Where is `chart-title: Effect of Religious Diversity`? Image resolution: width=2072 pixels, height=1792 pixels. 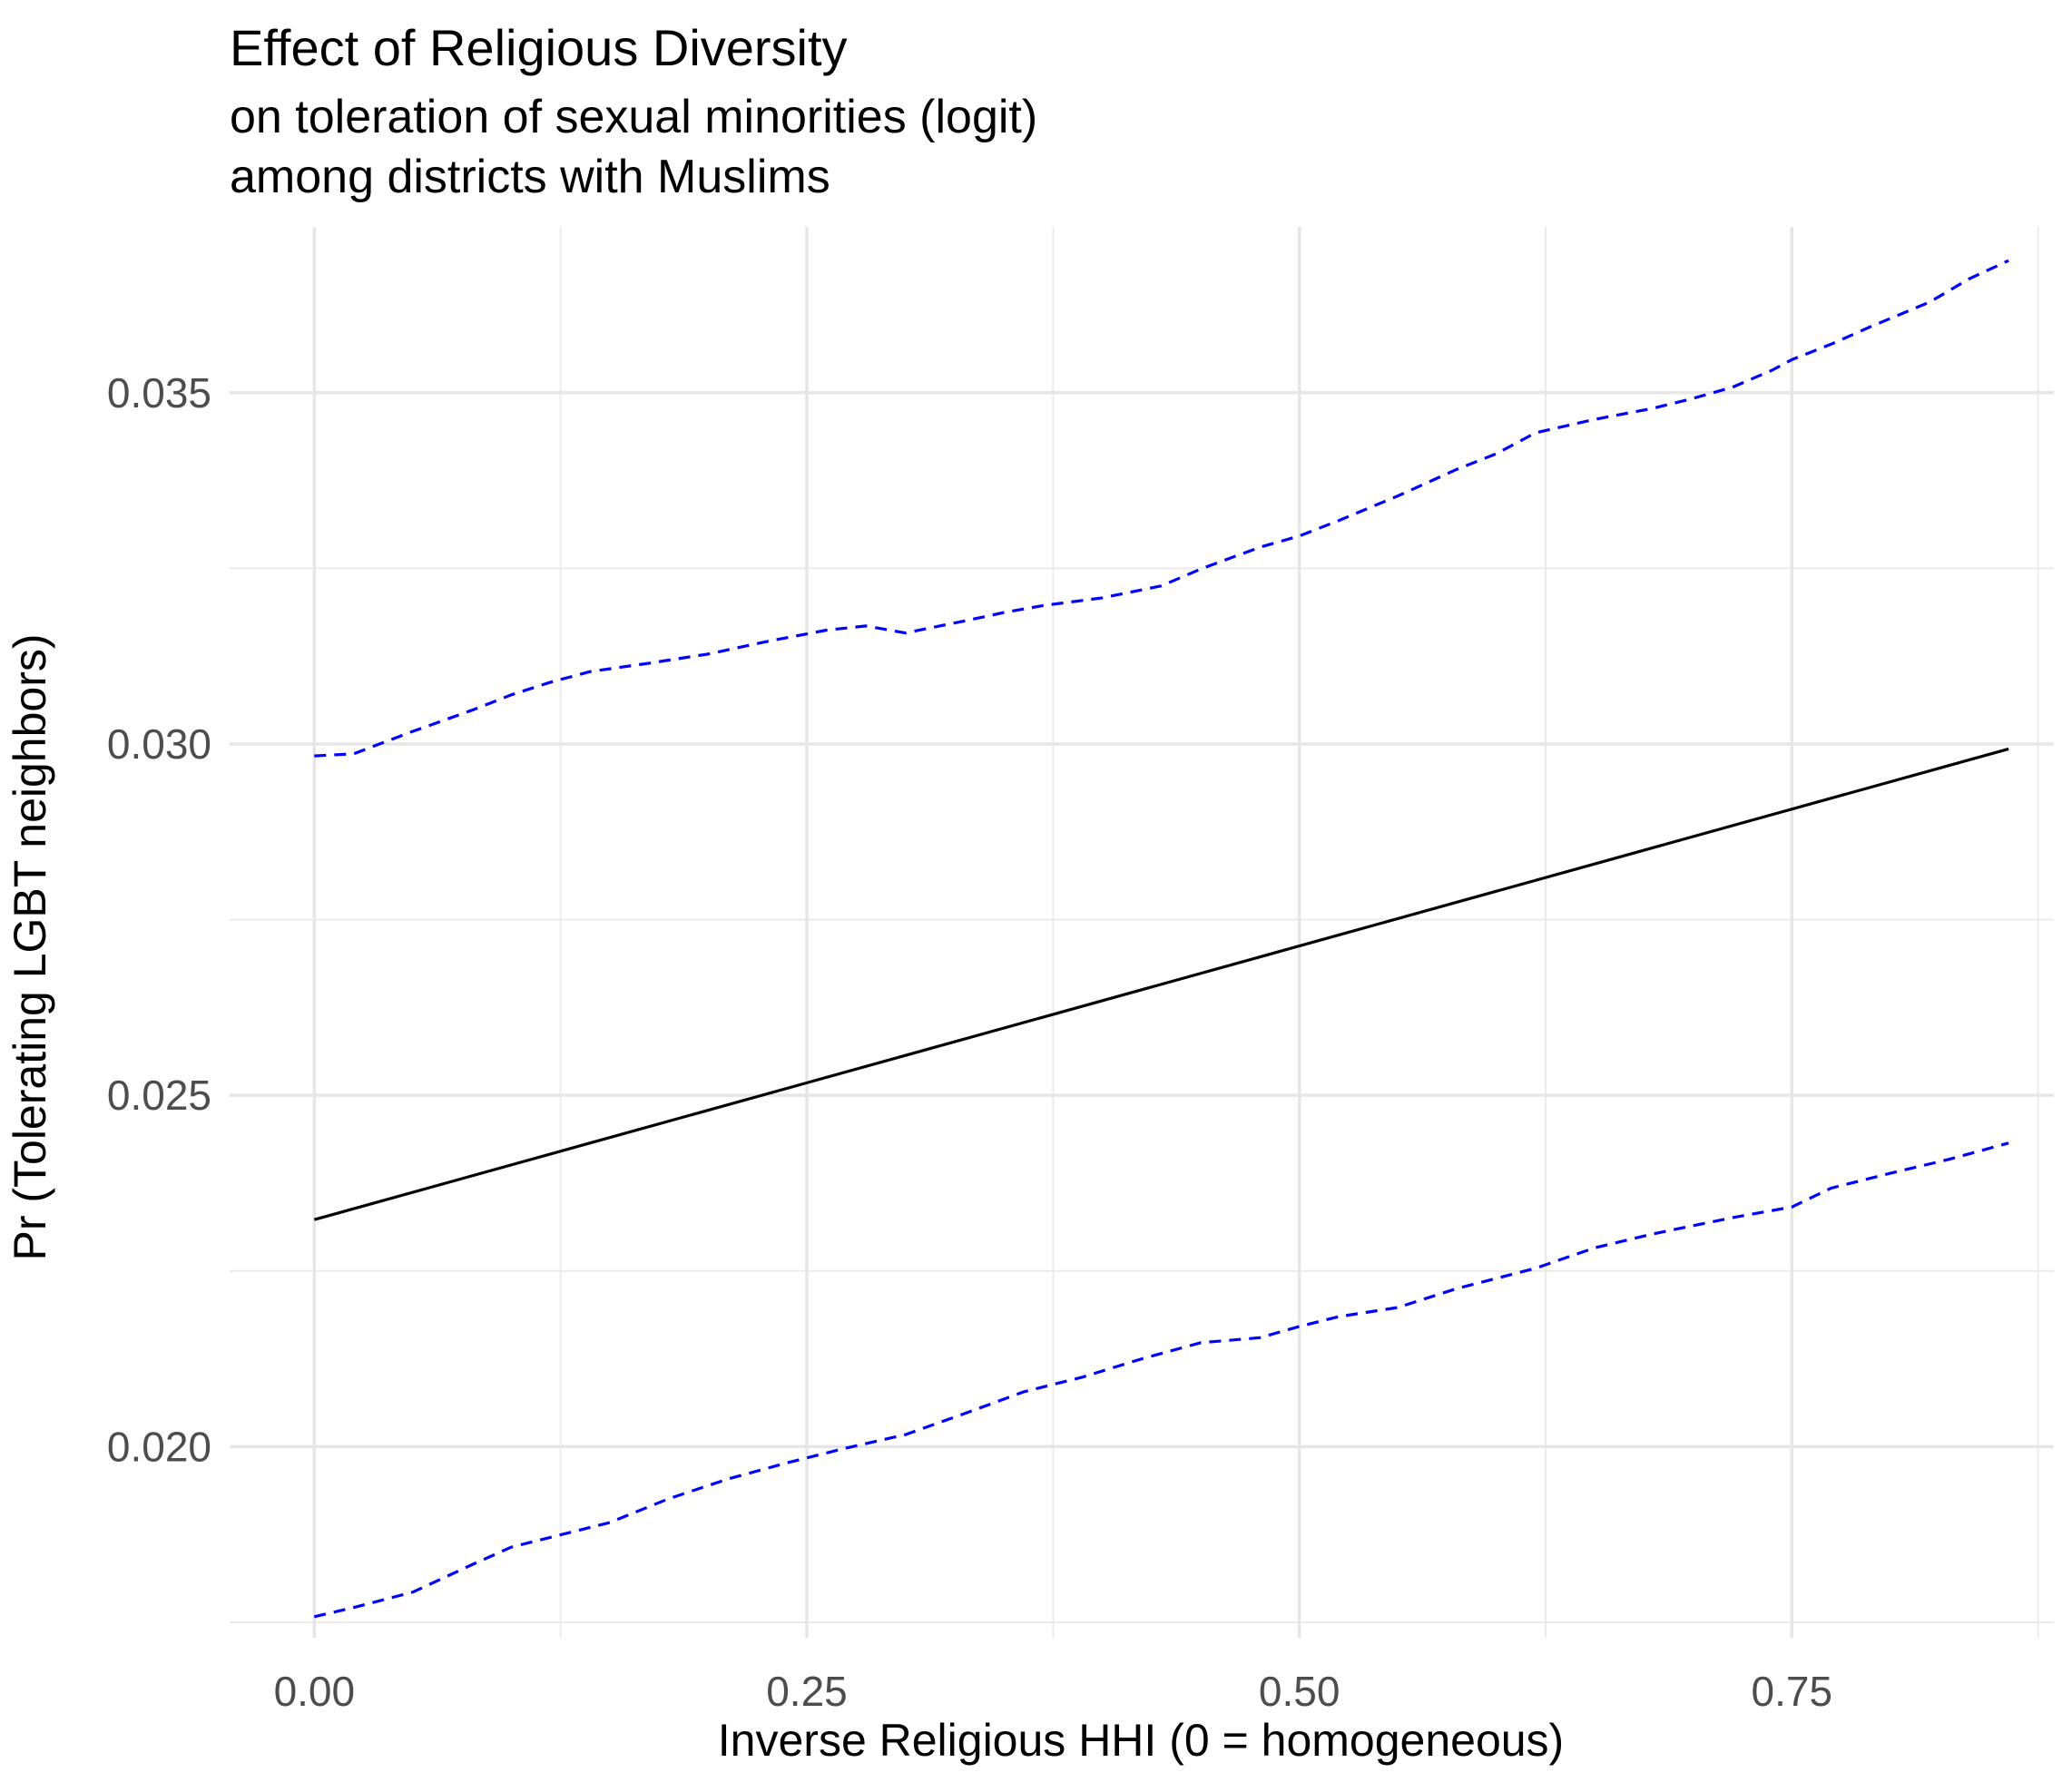 chart-title: Effect of Religious Diversity is located at coordinates (539, 47).